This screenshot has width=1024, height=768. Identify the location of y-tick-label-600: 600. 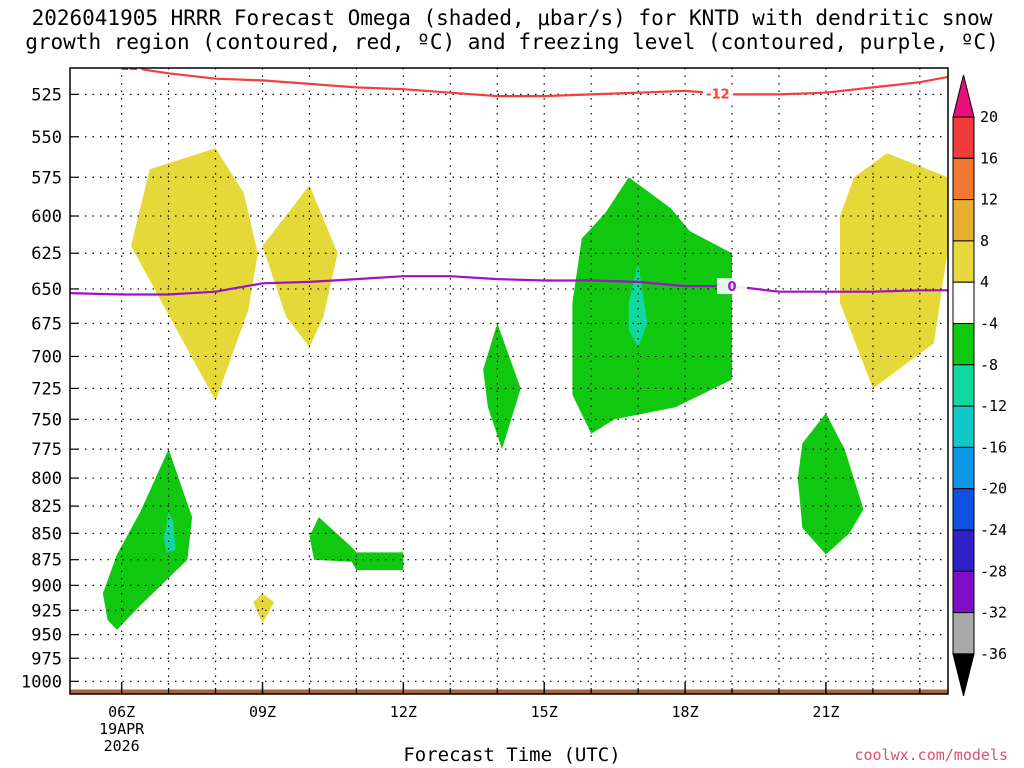
(46, 217).